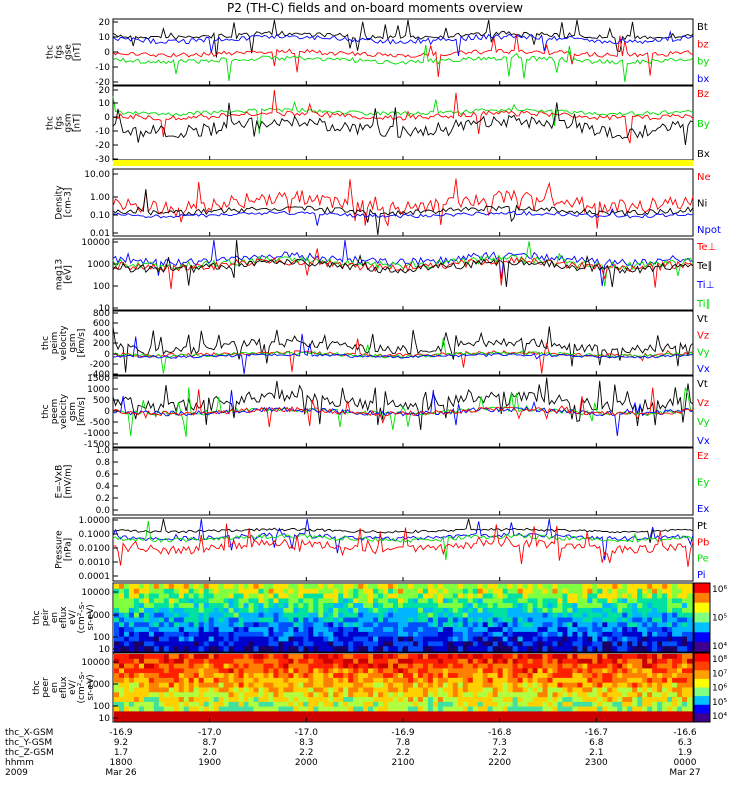 The width and height of the screenshot is (750, 800). Describe the element at coordinates (210, 733) in the screenshot. I see `xaxis-tick-value: -17.0` at that location.